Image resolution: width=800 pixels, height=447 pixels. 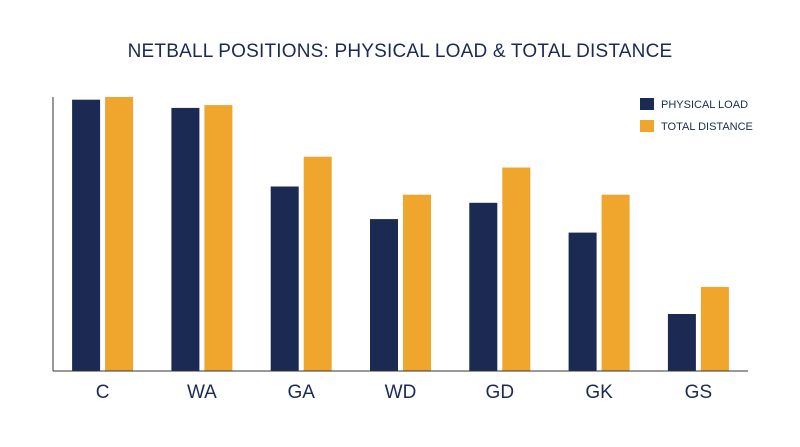 I want to click on bar-gs-physical-load, so click(x=681, y=342).